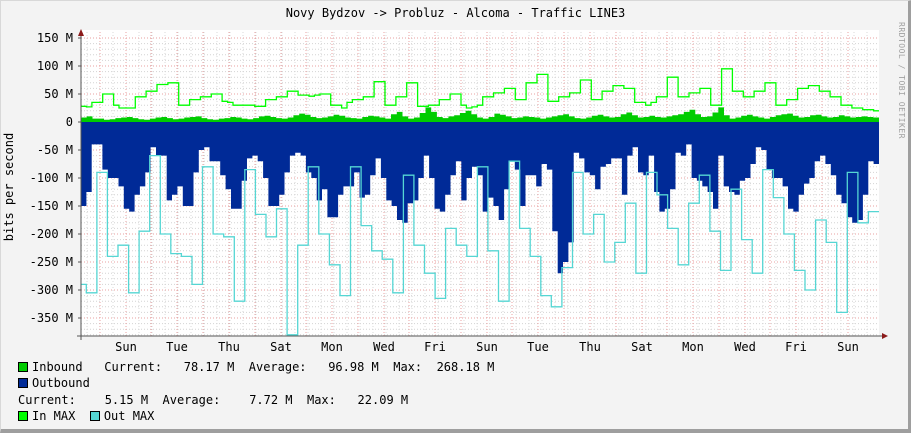 This screenshot has width=911, height=433. Describe the element at coordinates (23, 383) in the screenshot. I see `outbound-swatch` at that location.